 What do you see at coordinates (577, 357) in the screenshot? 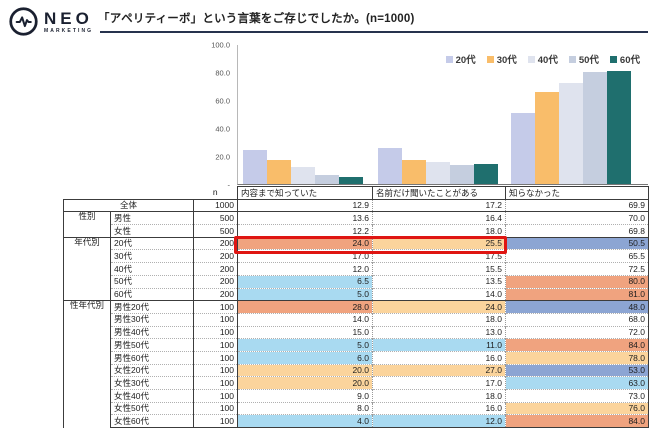
I see `value-cell: 78.0` at bounding box center [577, 357].